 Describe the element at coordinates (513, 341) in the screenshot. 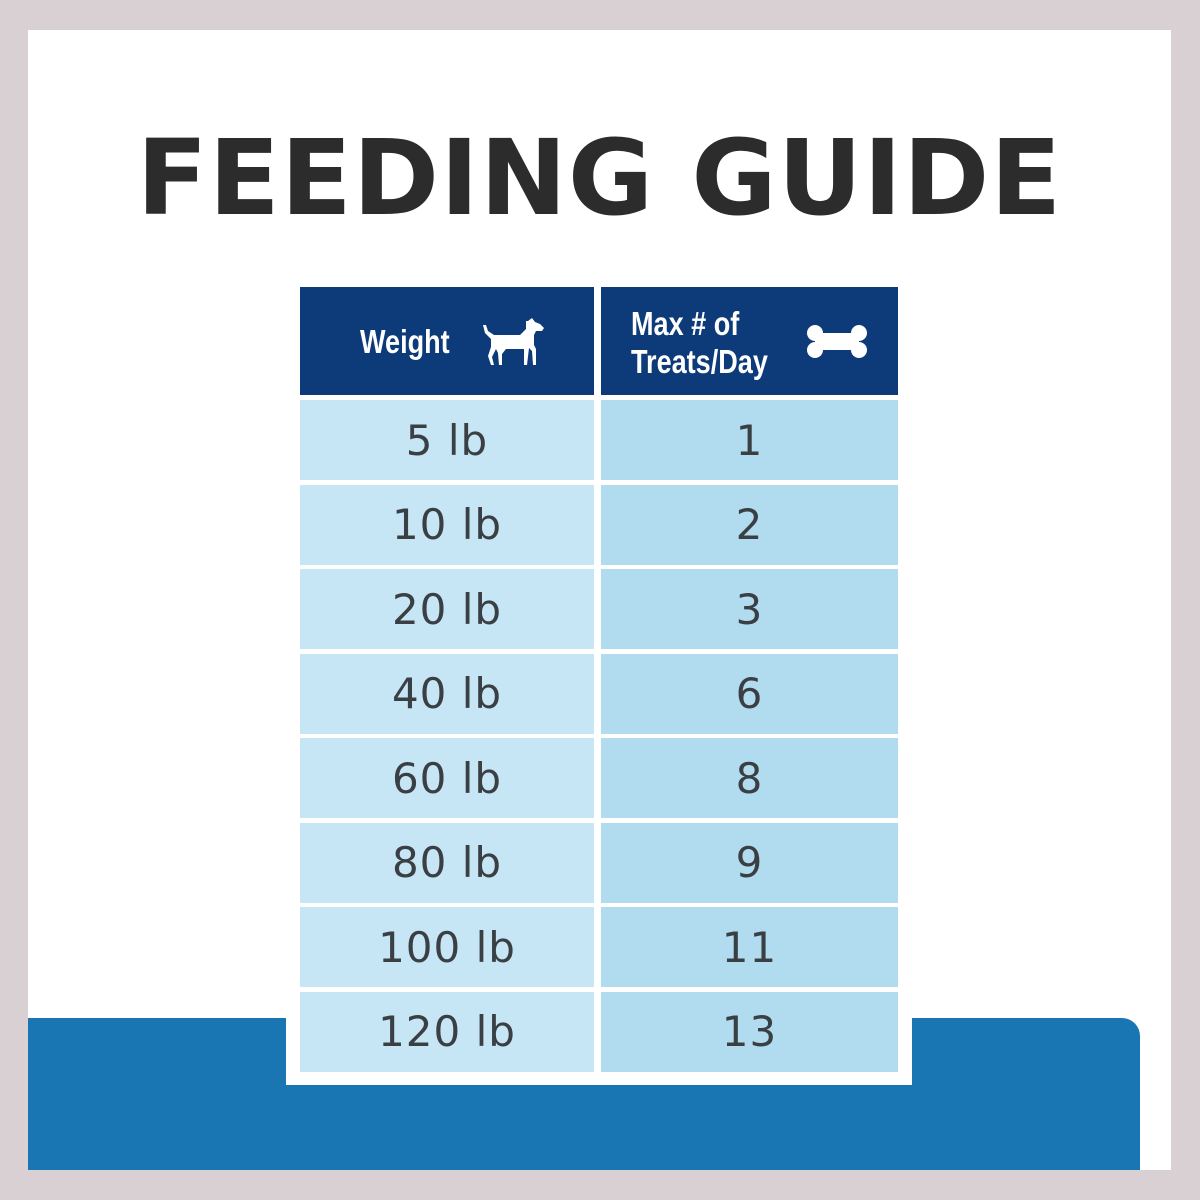

I see `dog-icon` at that location.